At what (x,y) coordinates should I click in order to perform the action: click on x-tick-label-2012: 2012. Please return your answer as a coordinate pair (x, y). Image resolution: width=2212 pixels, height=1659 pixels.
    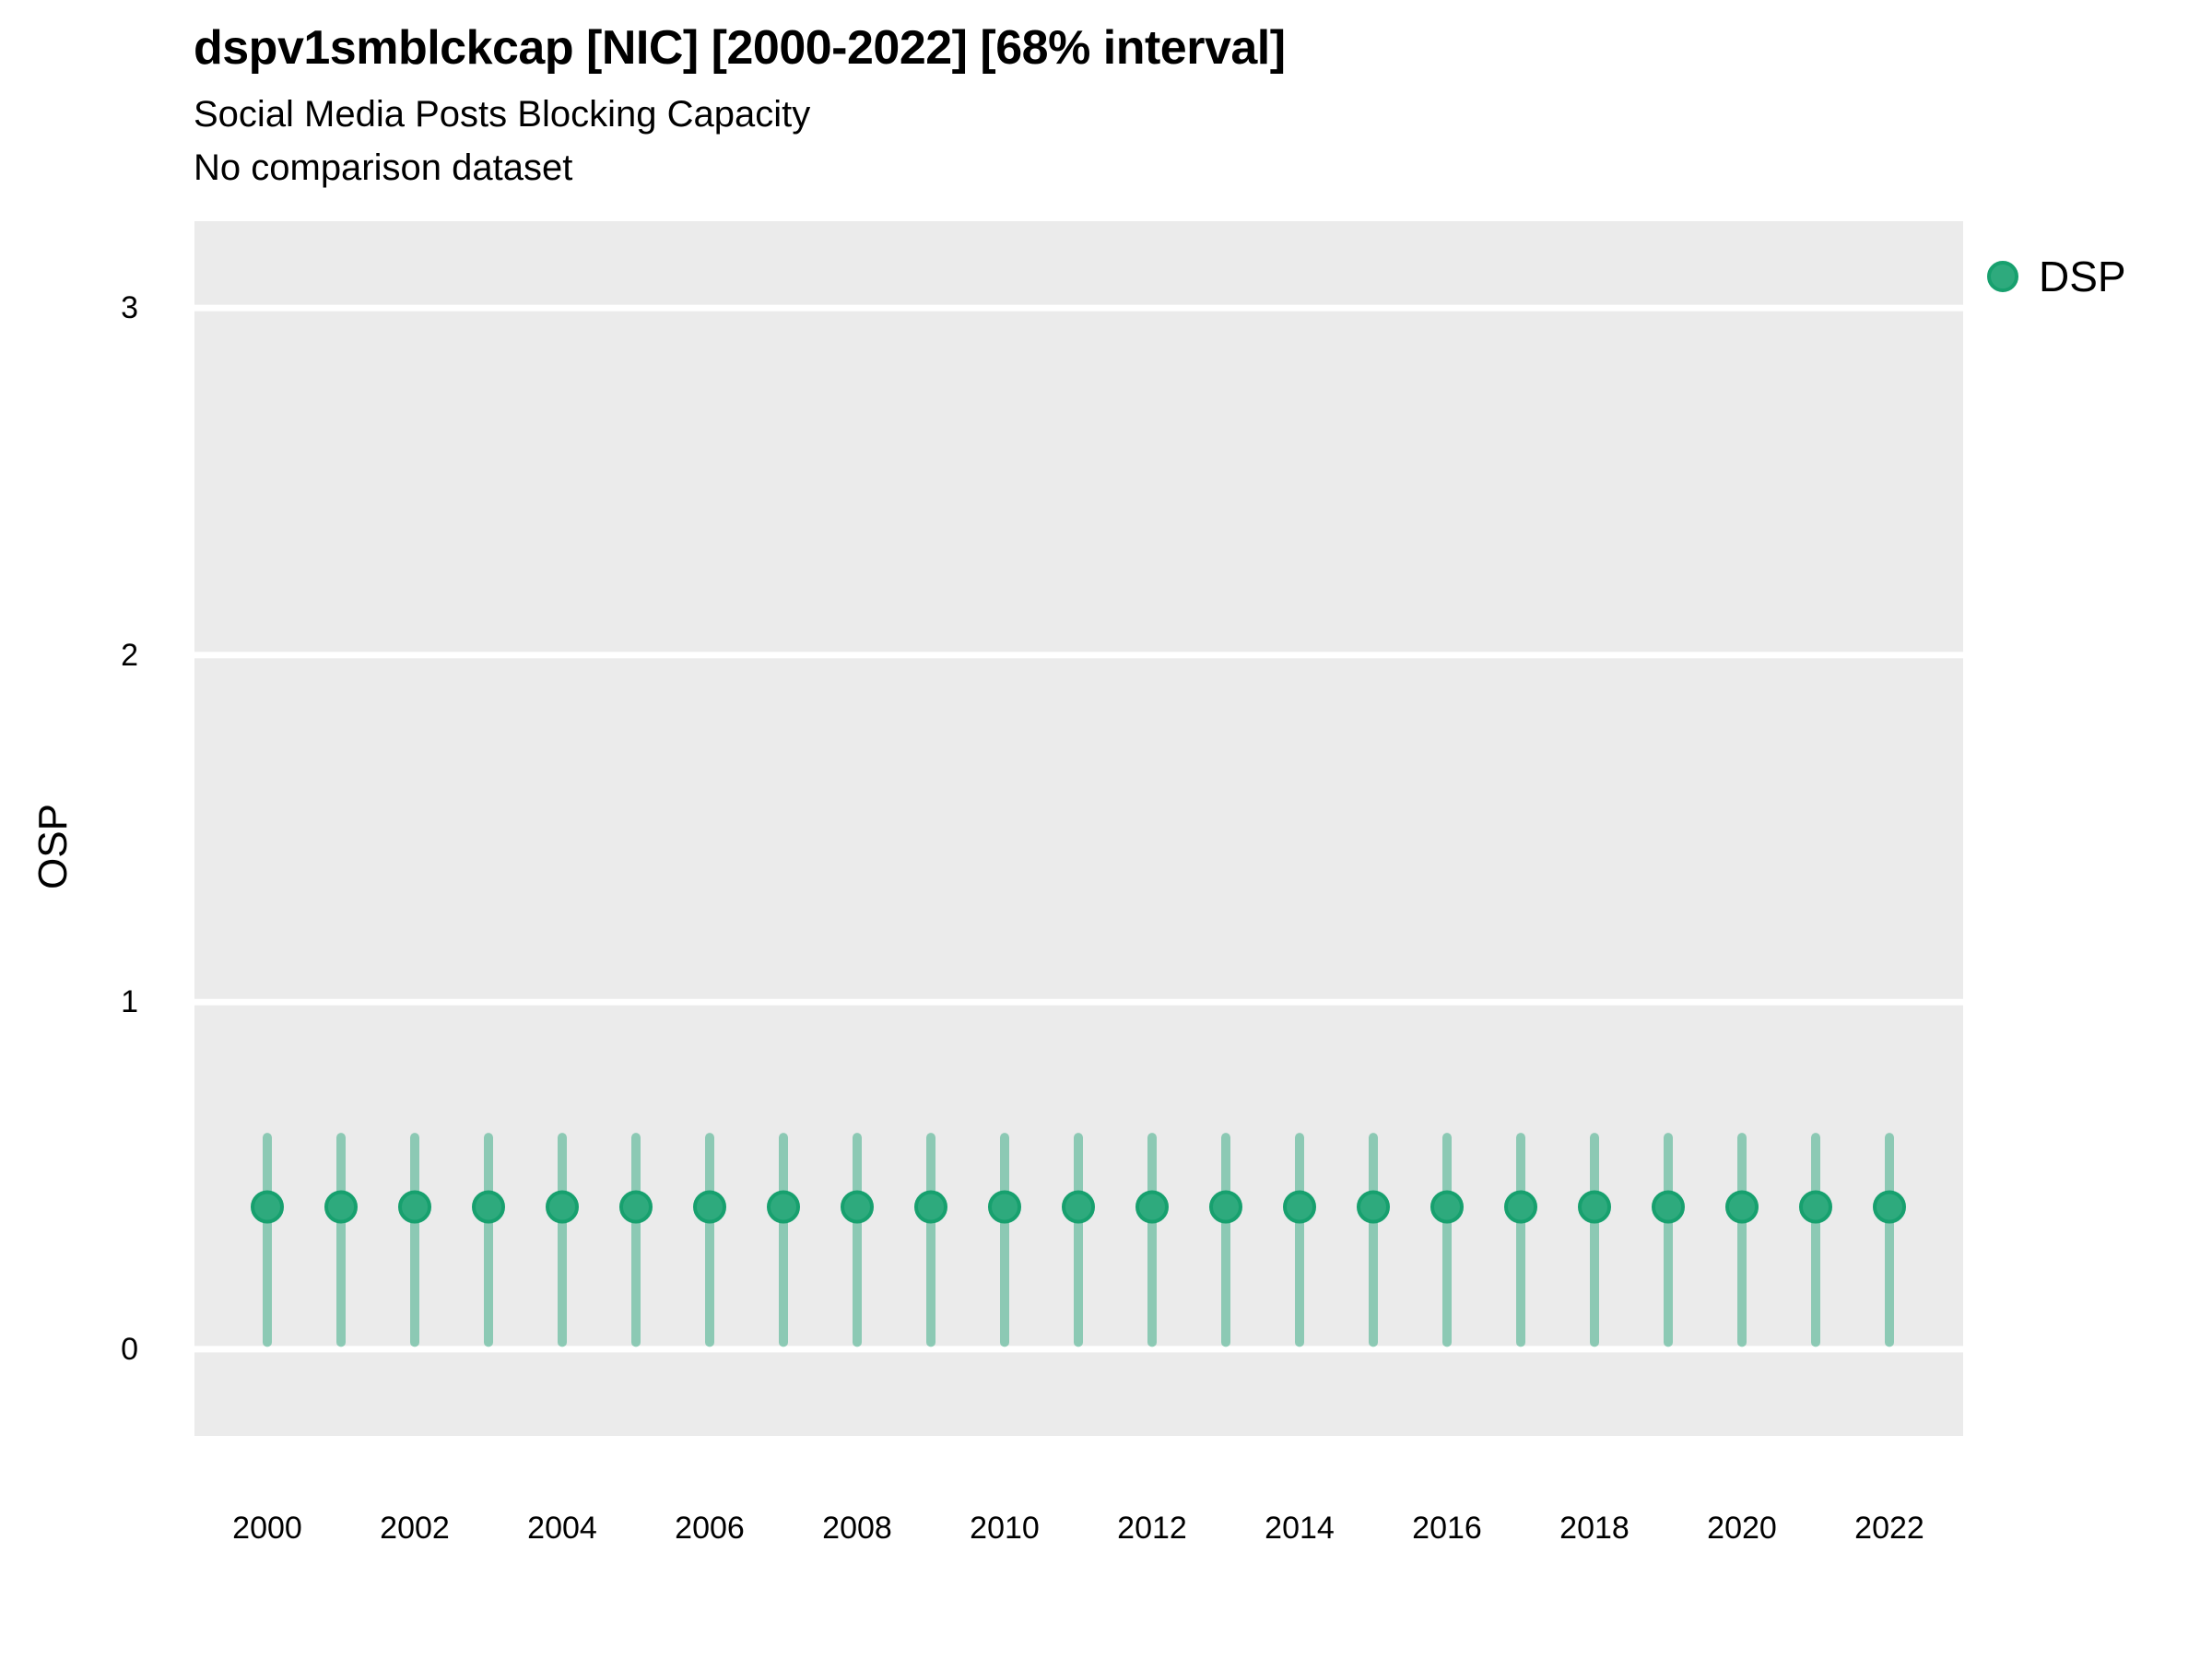
    Looking at the image, I should click on (1152, 1528).